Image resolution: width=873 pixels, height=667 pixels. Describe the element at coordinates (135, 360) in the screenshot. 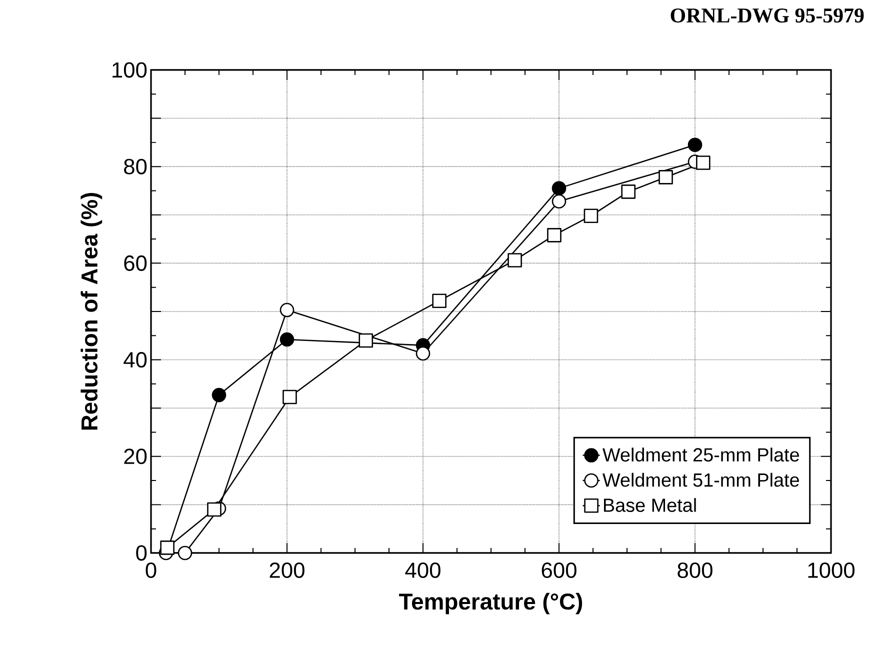

I see `y-tick-label: 40` at that location.